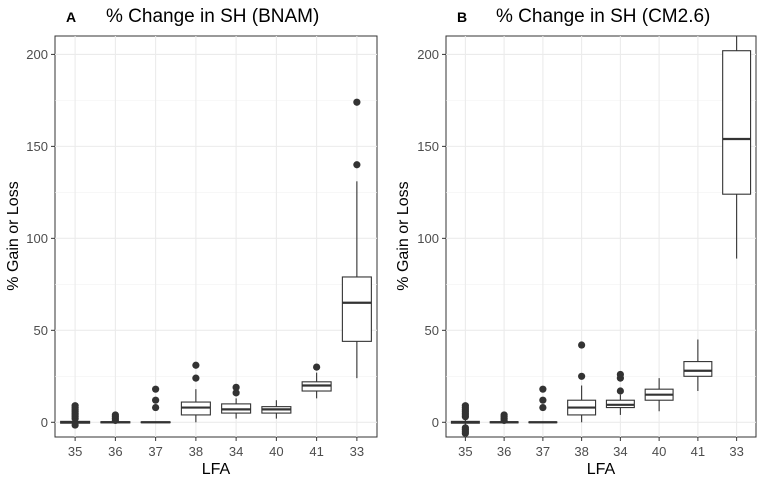 This screenshot has width=765, height=485. I want to click on panel-b-xlabel: LFA, so click(601, 469).